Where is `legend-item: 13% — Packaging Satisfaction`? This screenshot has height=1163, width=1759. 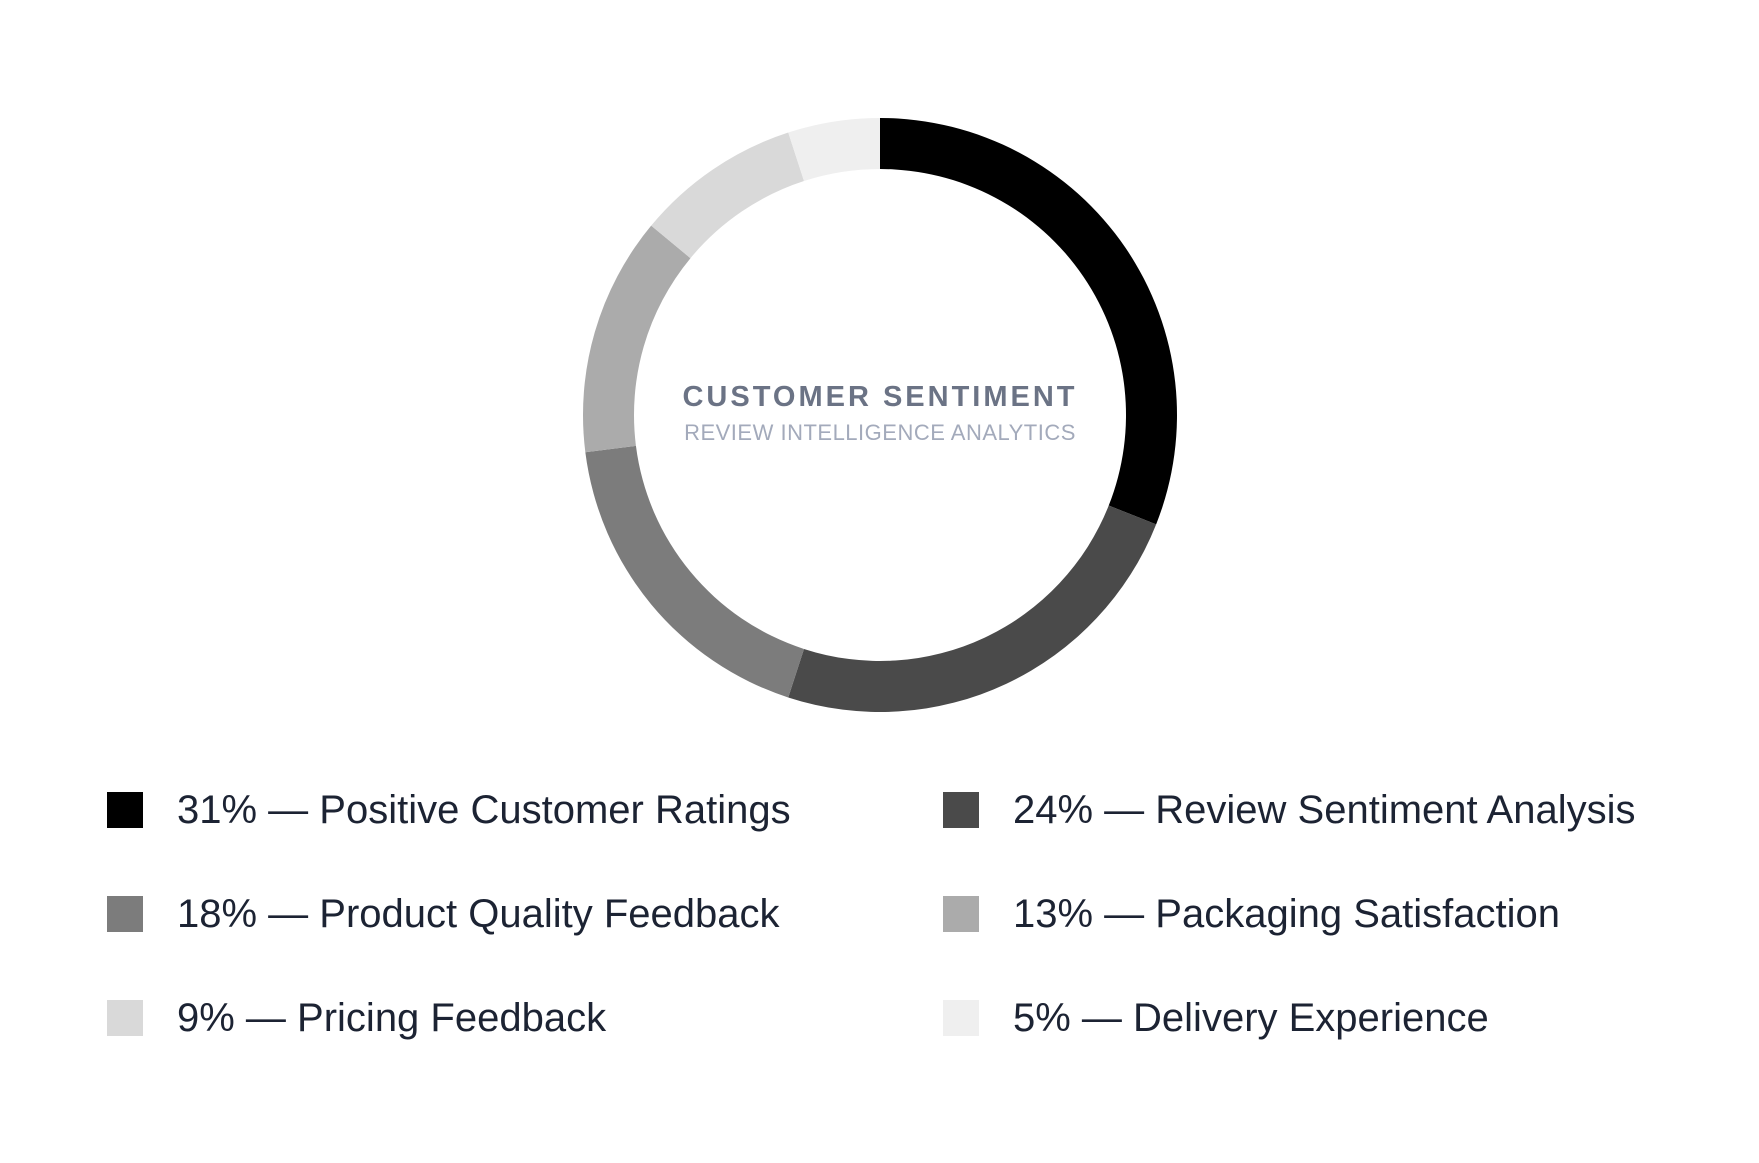
legend-item: 13% — Packaging Satisfaction is located at coordinates (1323, 914).